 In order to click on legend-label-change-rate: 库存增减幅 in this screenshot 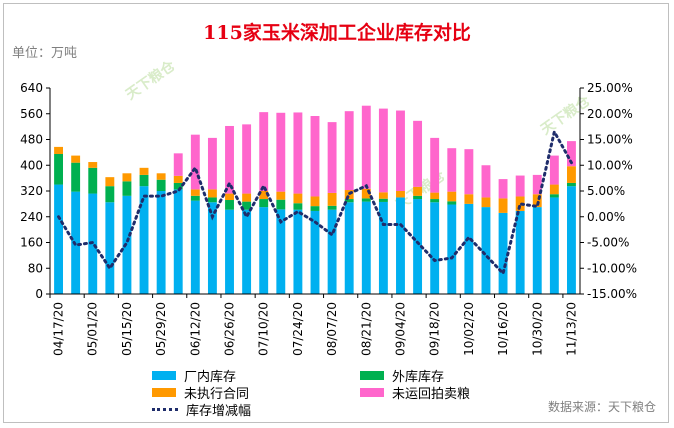, I will do `click(219, 411)`.